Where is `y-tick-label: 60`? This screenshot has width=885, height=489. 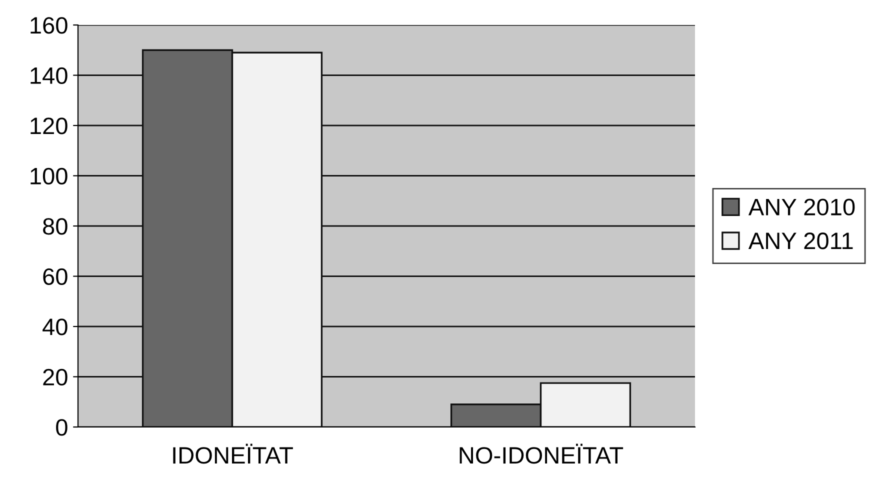 y-tick-label: 60 is located at coordinates (55, 277).